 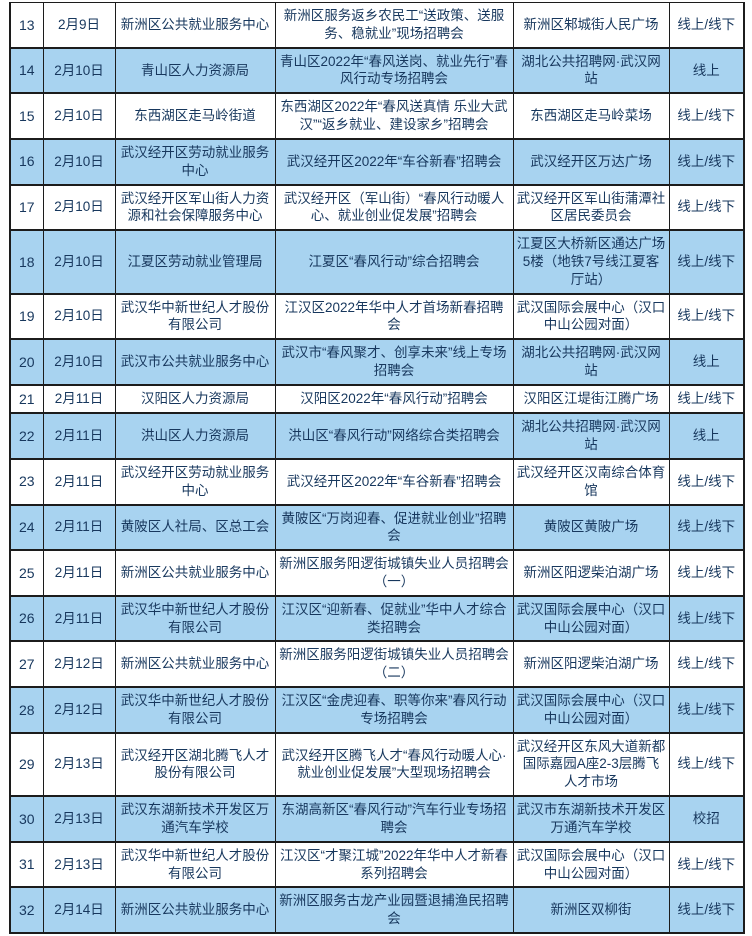 I want to click on cell-sequence-number: 20, so click(x=26, y=362).